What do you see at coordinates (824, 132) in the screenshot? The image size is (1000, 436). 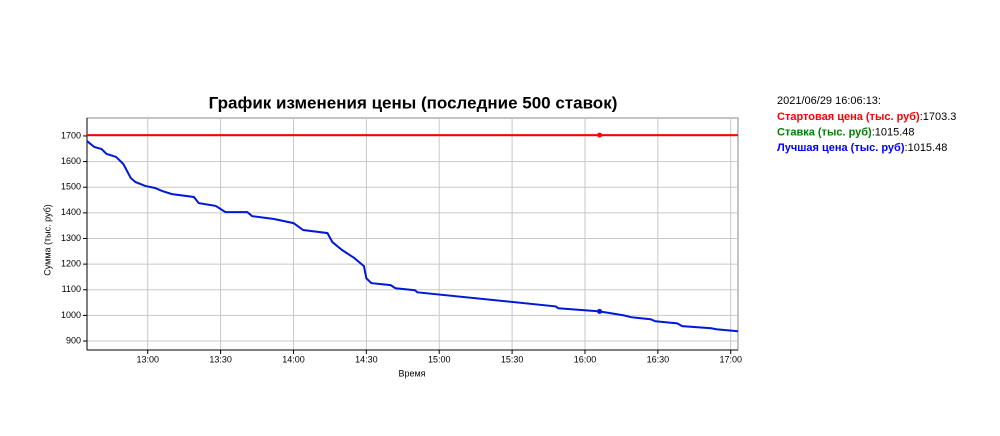 I see `info-label: Ставка (тыс. руб)` at bounding box center [824, 132].